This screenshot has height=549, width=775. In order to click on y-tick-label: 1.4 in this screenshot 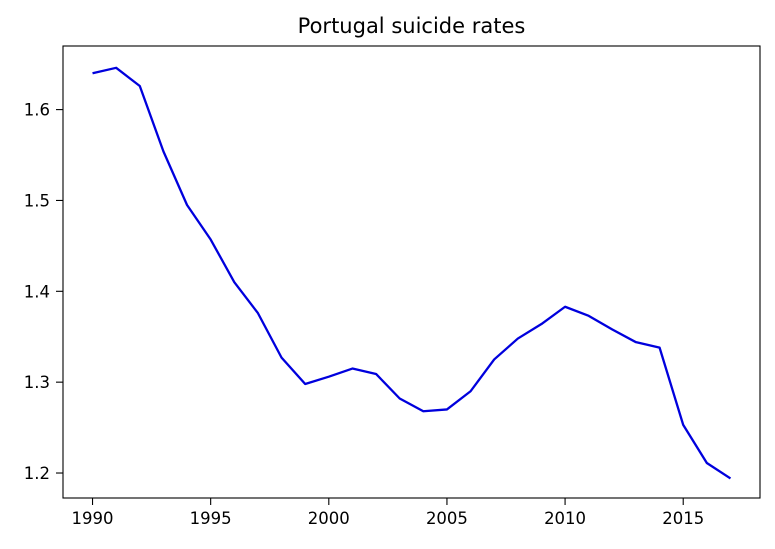, I will do `click(37, 291)`.